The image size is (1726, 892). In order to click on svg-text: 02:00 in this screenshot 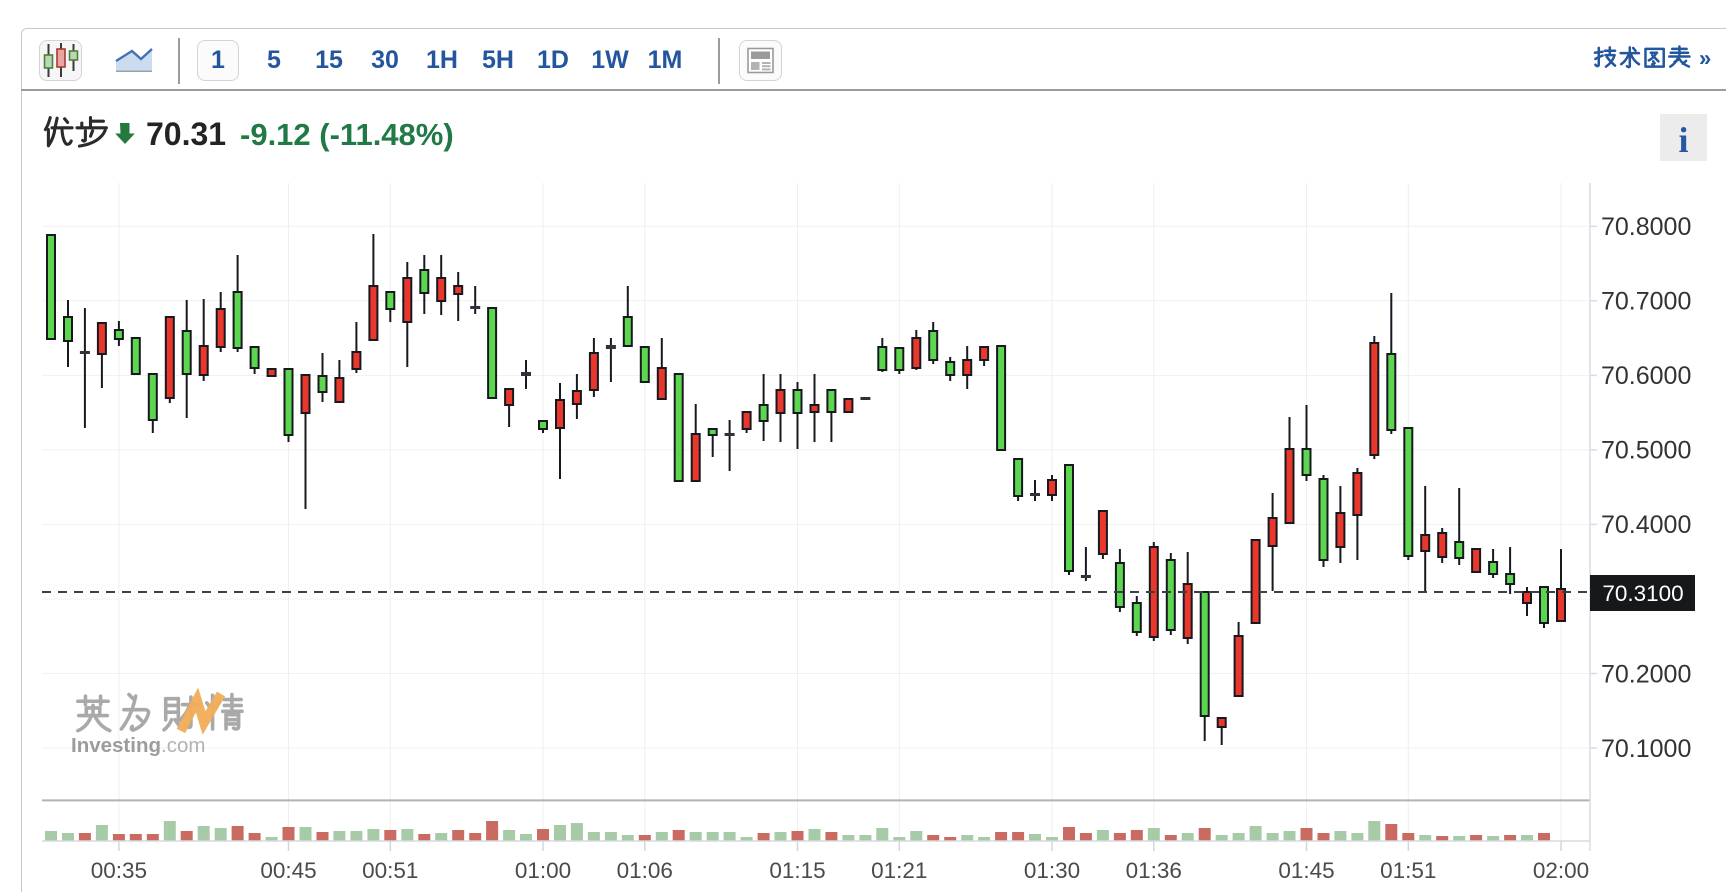, I will do `click(1561, 870)`.